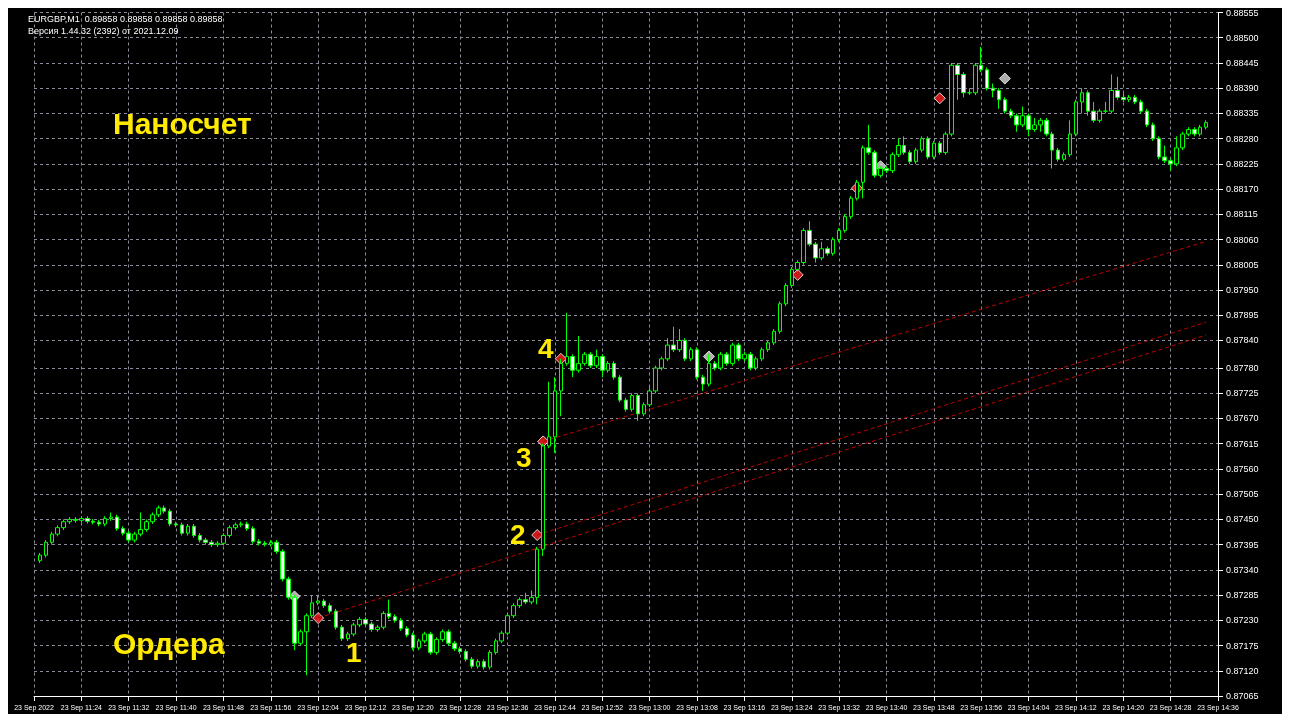  Describe the element at coordinates (1242, 62) in the screenshot. I see `y-tick-label: 0.88445` at that location.